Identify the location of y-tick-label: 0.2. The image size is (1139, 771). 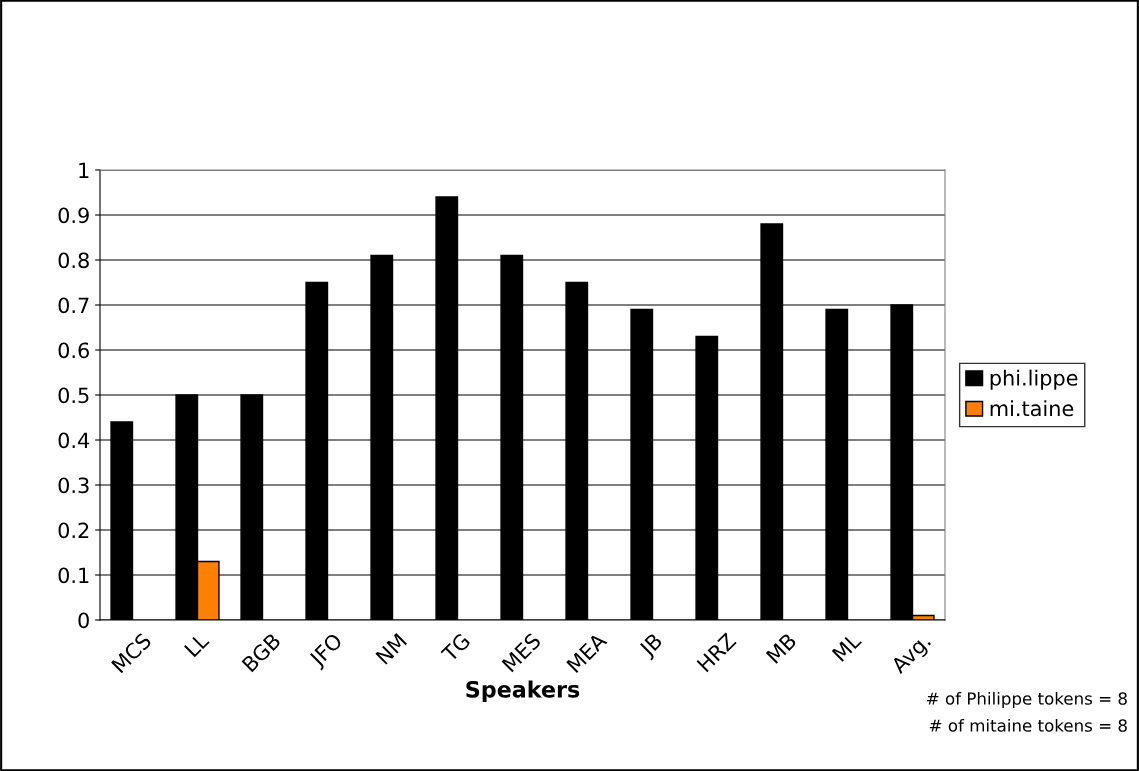
(73, 530).